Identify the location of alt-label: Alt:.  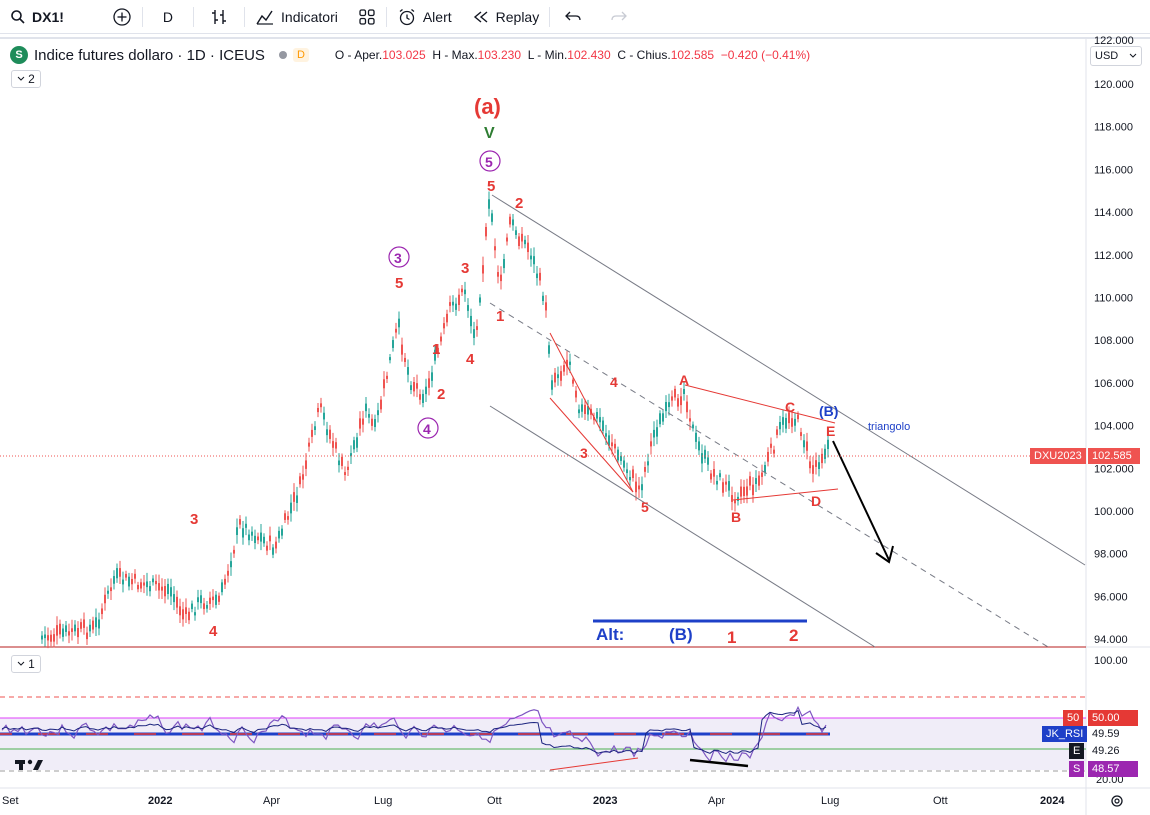
(610, 634).